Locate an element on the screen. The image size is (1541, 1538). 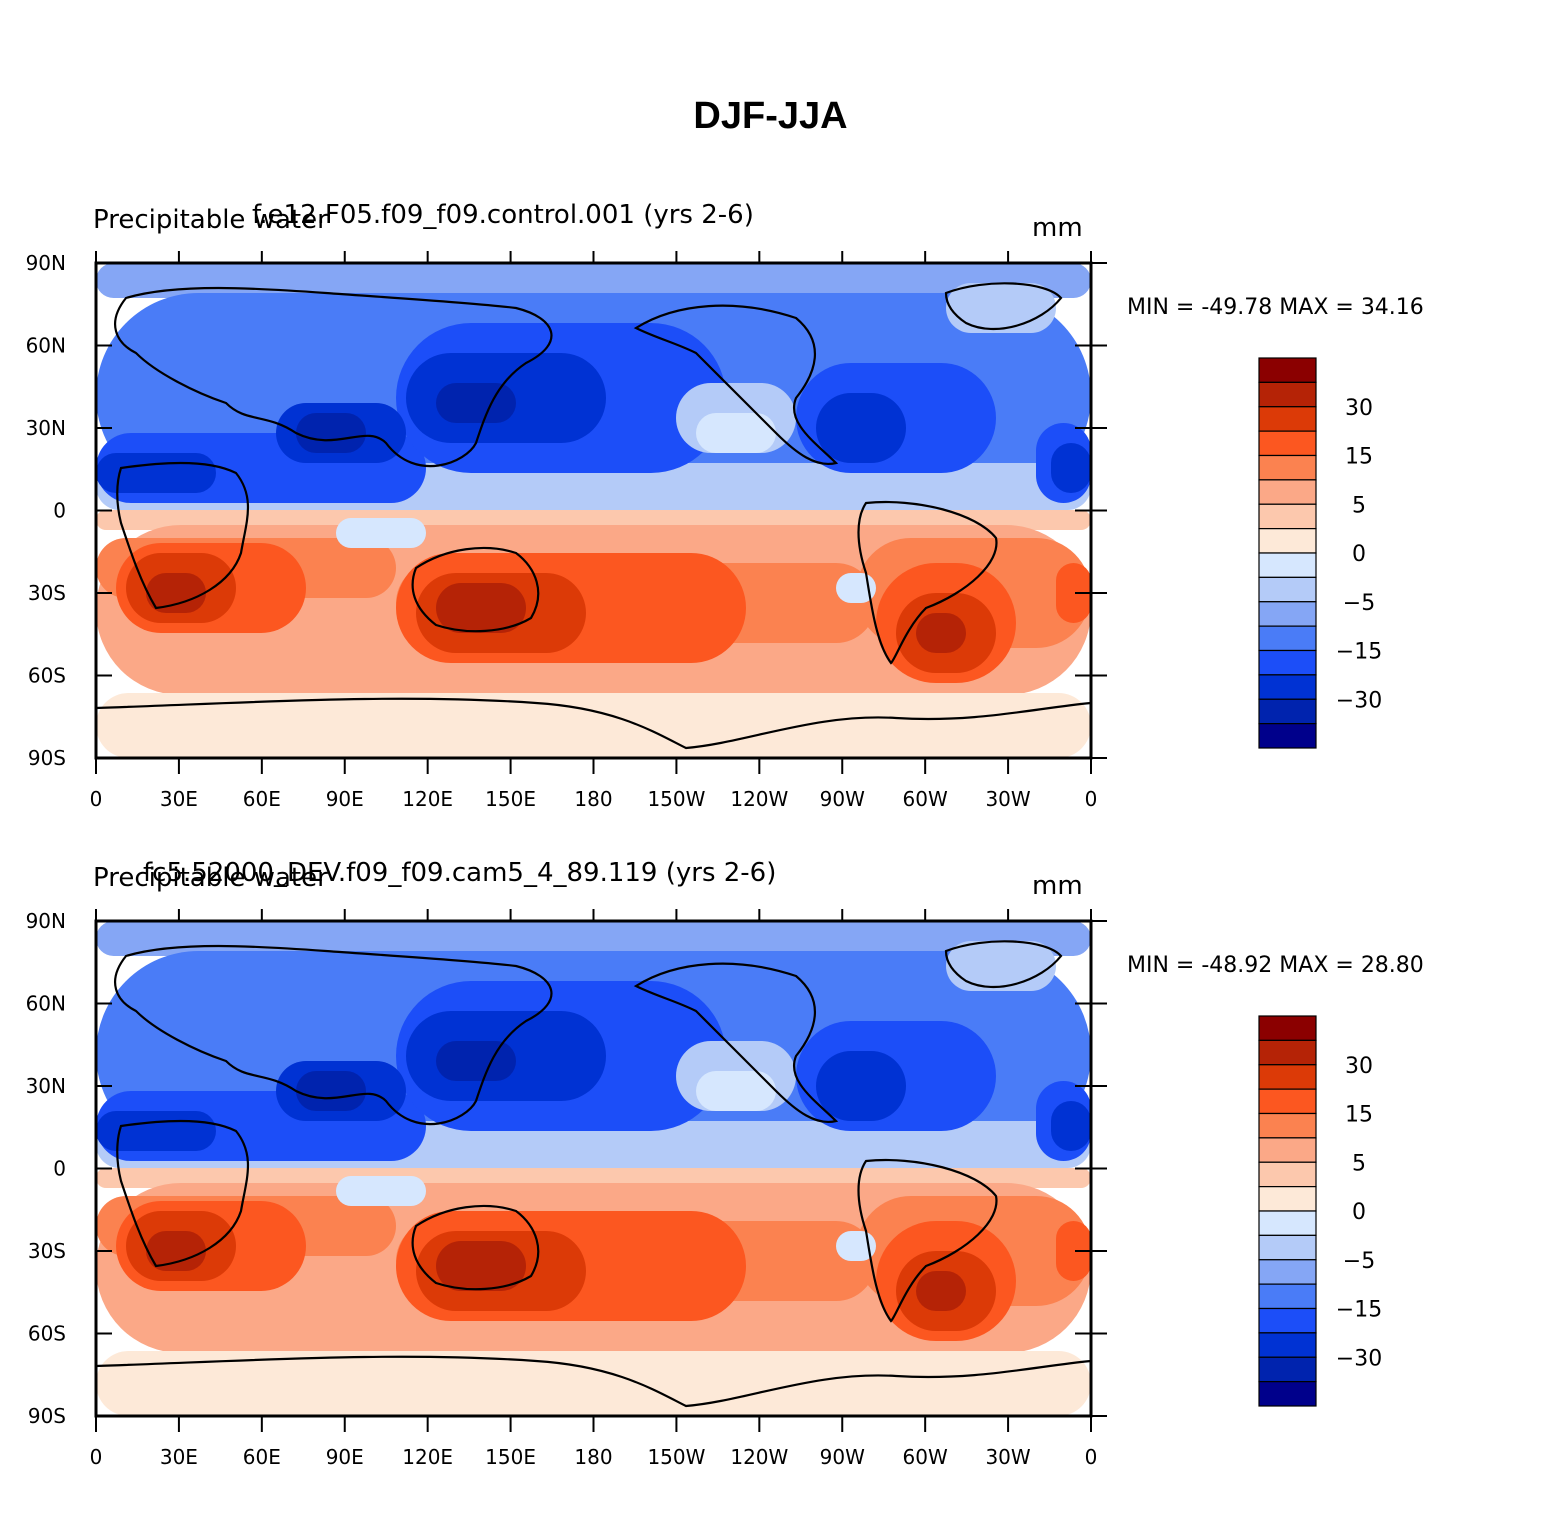
max-label: MAX = is located at coordinates (1320, 307).